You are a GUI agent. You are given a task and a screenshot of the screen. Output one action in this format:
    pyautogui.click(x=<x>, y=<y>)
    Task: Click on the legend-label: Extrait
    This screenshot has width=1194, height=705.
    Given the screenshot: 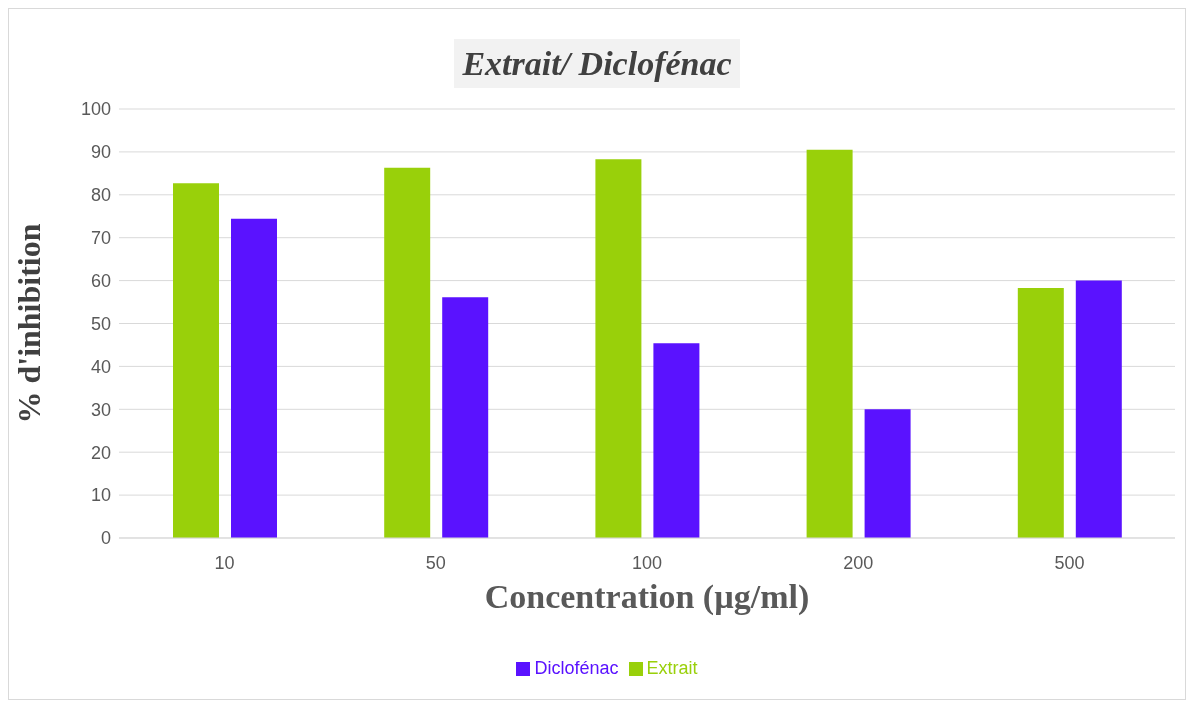 What is the action you would take?
    pyautogui.click(x=672, y=668)
    